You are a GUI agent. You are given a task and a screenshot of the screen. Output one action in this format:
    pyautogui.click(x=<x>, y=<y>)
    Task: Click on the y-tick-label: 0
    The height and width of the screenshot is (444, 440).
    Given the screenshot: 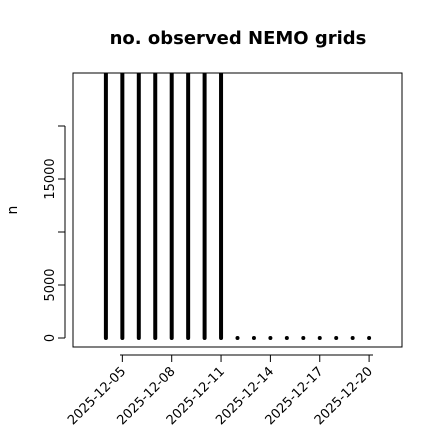 What is the action you would take?
    pyautogui.click(x=50, y=338)
    